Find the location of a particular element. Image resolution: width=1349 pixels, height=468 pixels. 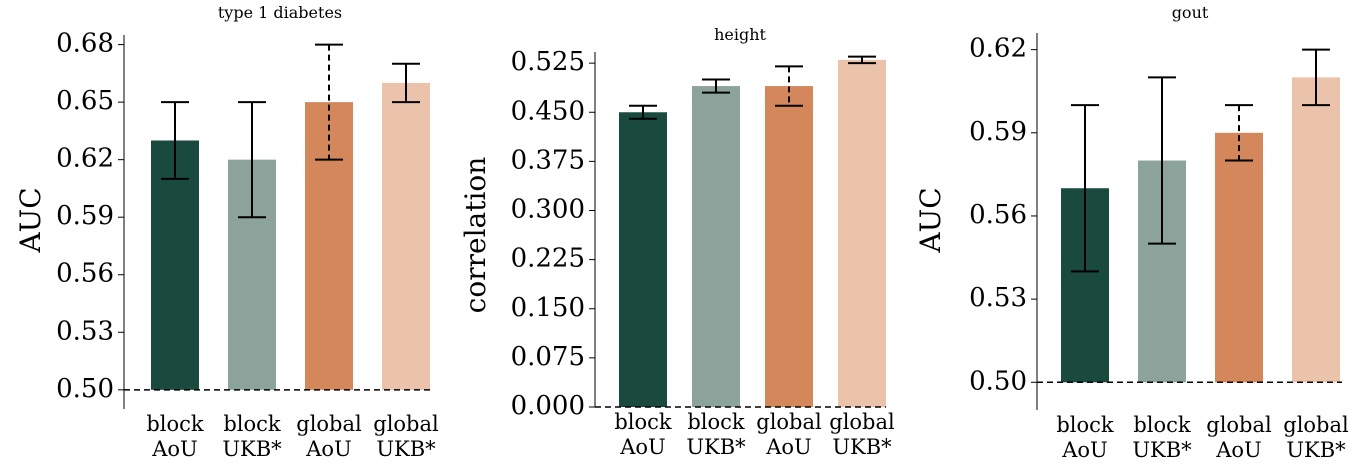

y-tick-label: 0.525 is located at coordinates (548, 62).